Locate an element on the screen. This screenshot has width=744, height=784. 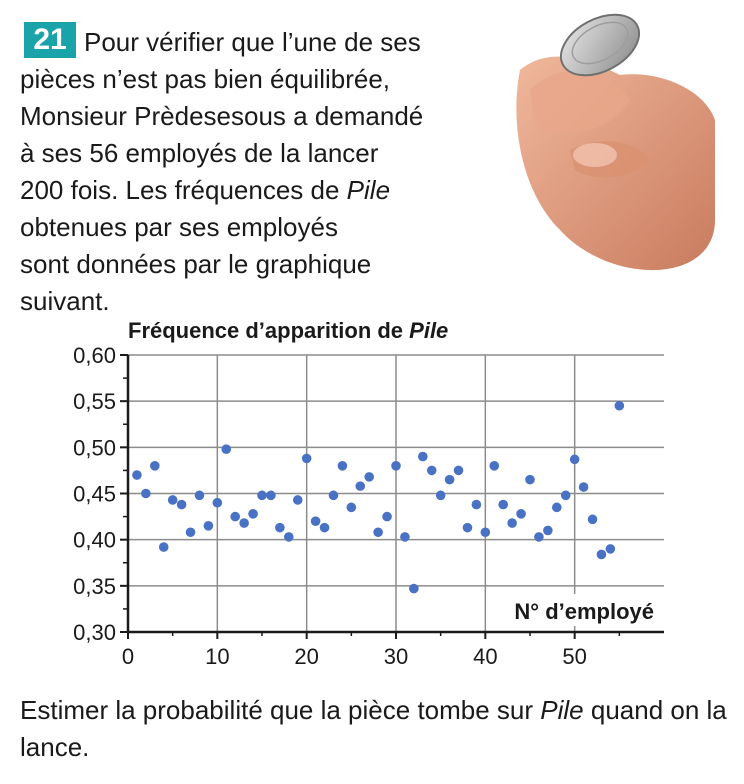
chart-title-text: Fréquence d’apparition de is located at coordinates (269, 330).